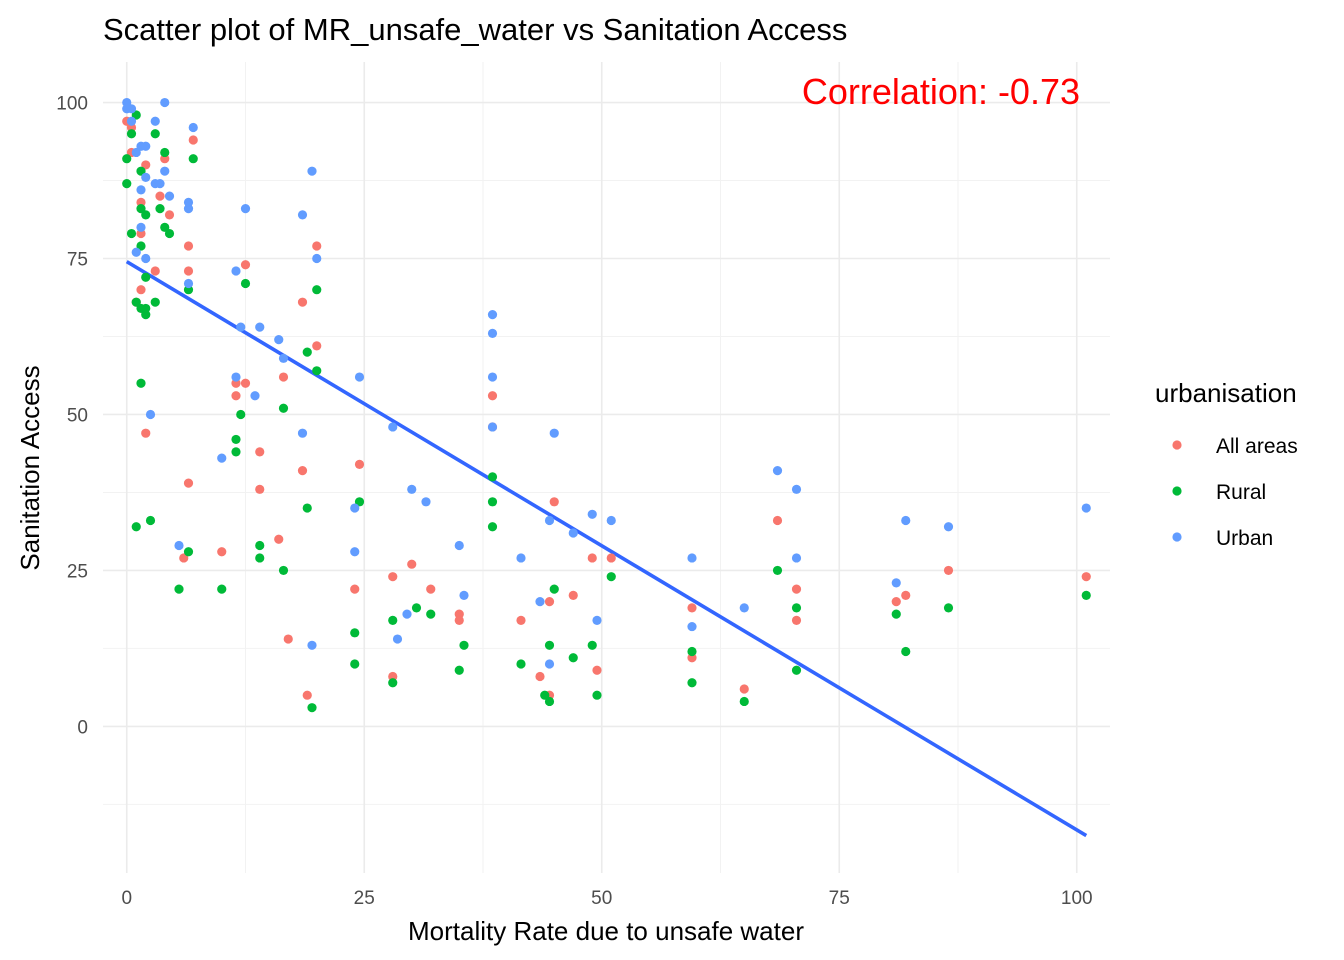  Describe the element at coordinates (77, 571) in the screenshot. I see `y-tick-label: 25` at that location.